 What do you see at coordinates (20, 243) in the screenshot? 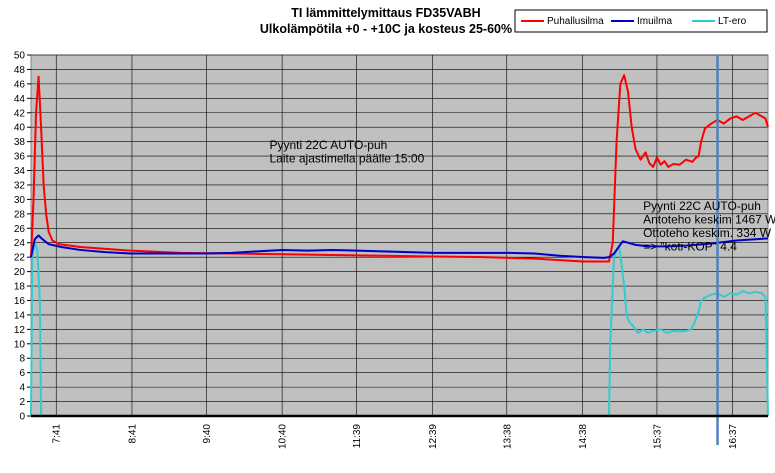
I see `y-tick-label: 24` at bounding box center [20, 243].